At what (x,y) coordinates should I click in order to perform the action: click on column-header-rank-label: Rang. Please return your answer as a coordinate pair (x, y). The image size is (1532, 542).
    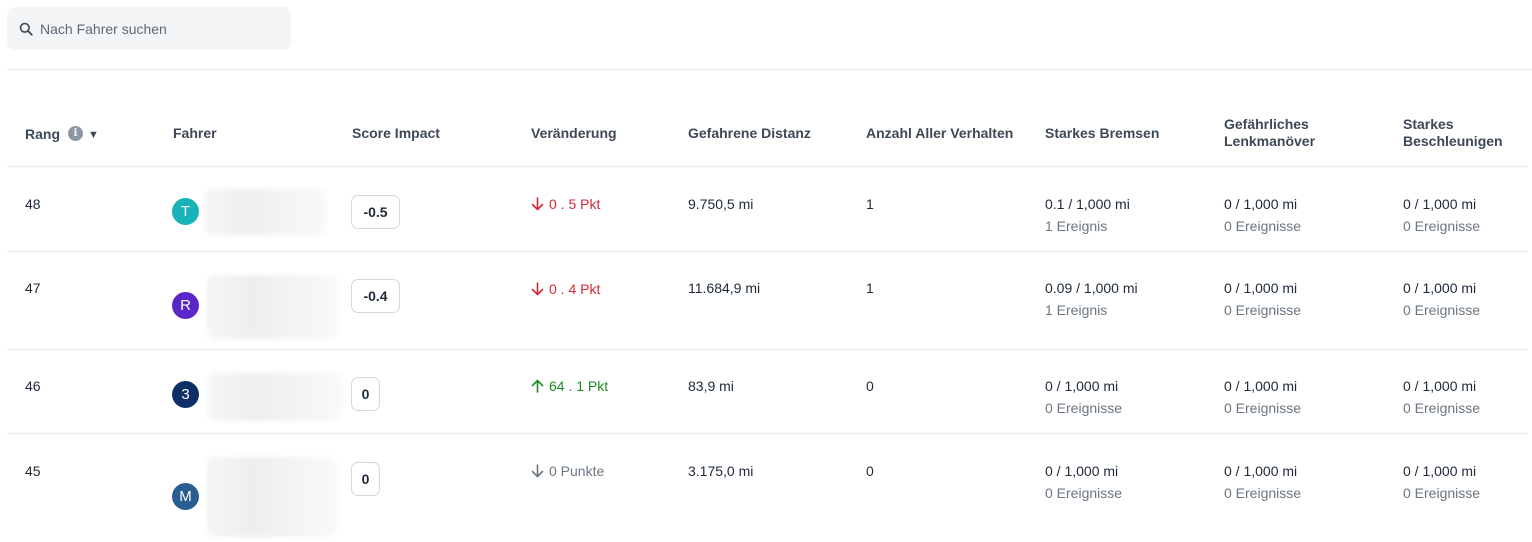
    Looking at the image, I should click on (42, 134).